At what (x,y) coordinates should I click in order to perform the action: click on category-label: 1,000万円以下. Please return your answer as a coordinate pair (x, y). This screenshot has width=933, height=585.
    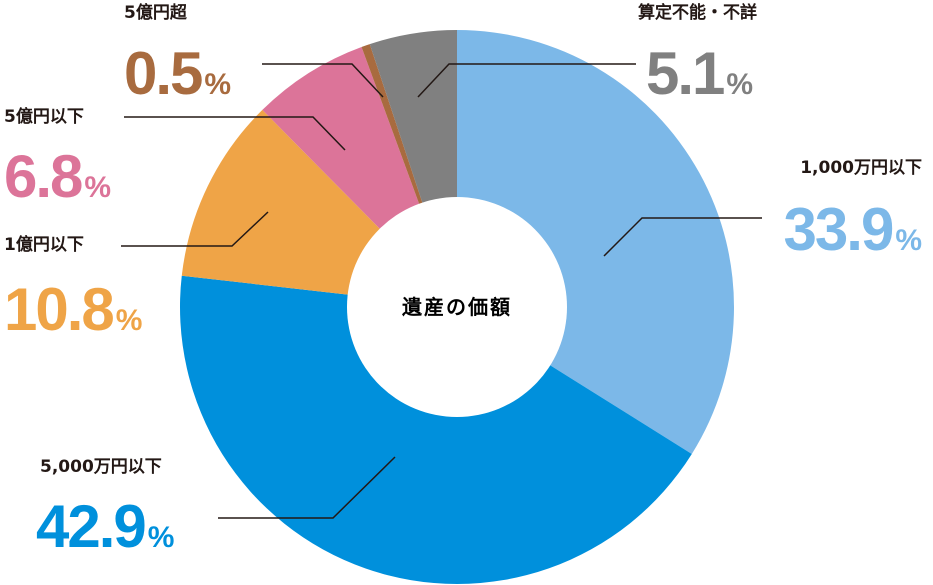
    Looking at the image, I should click on (861, 168).